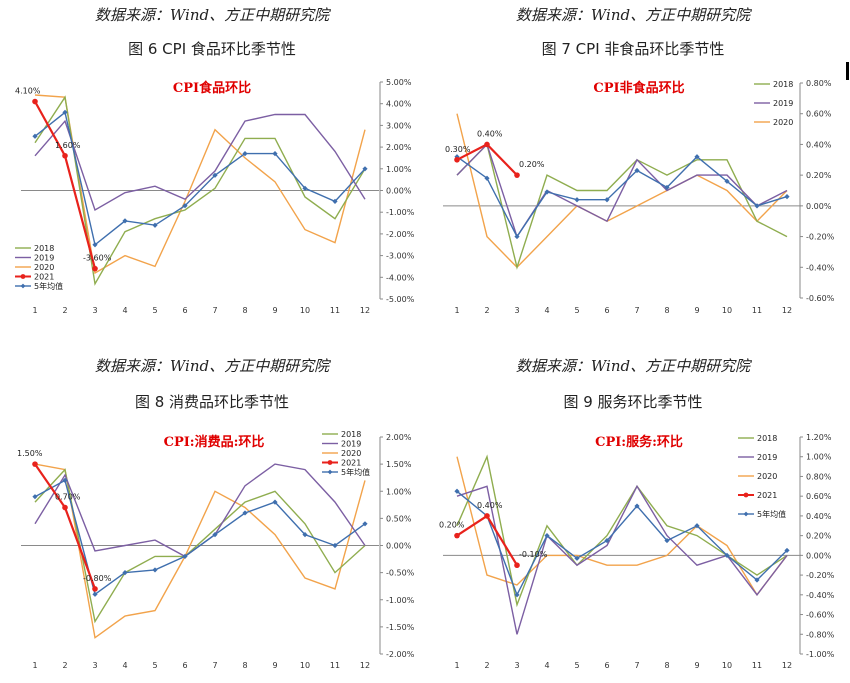  What do you see at coordinates (399, 125) in the screenshot?
I see `y-tick-label: 3.00%` at bounding box center [399, 125].